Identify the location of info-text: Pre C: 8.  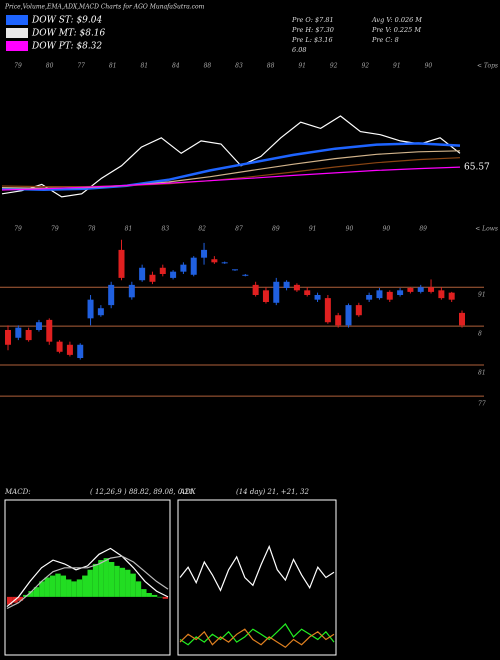
(385, 40).